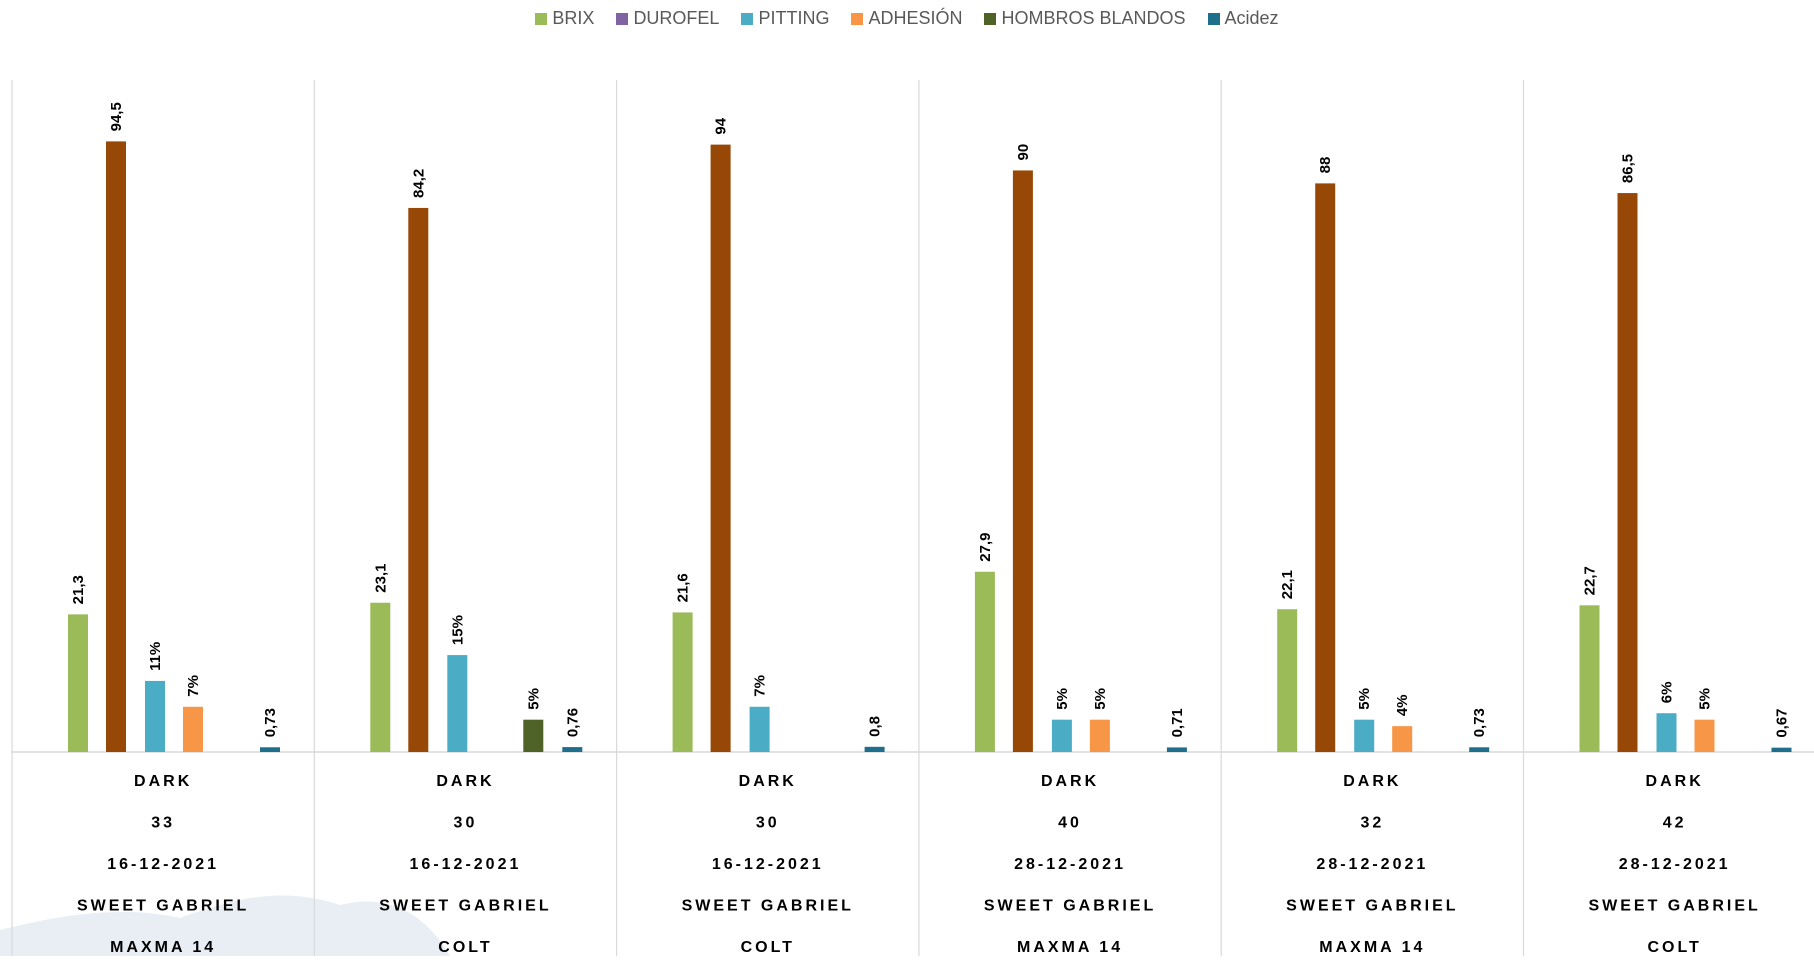  I want to click on legend-item: HOMBROS BLANDOS, so click(1085, 18).